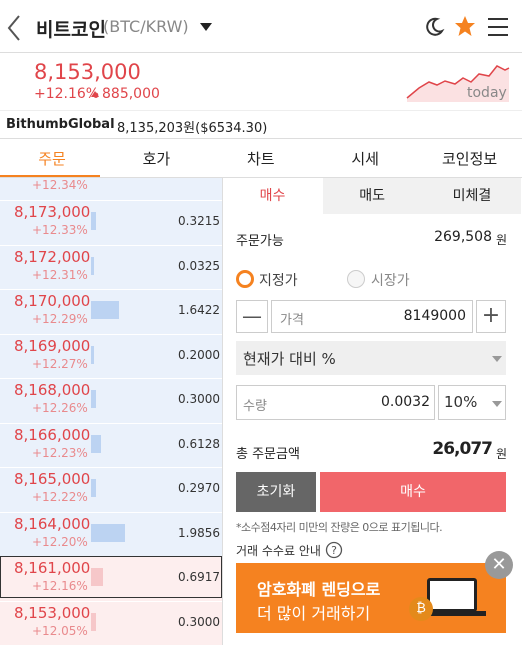 This screenshot has height=645, width=522. Describe the element at coordinates (60, 497) in the screenshot. I see `row-change: +12.22%` at that location.